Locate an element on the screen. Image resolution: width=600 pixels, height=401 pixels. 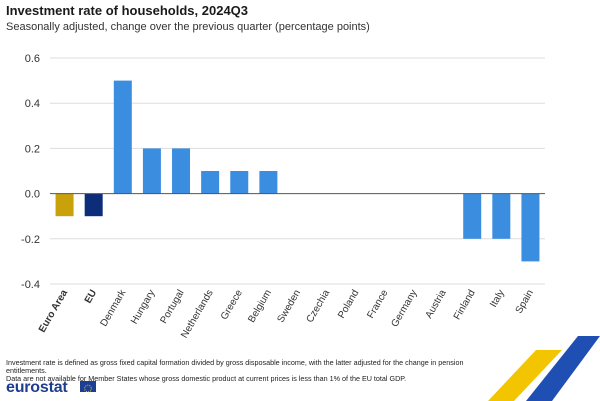
x-tick-label: Germany is located at coordinates (404, 308).